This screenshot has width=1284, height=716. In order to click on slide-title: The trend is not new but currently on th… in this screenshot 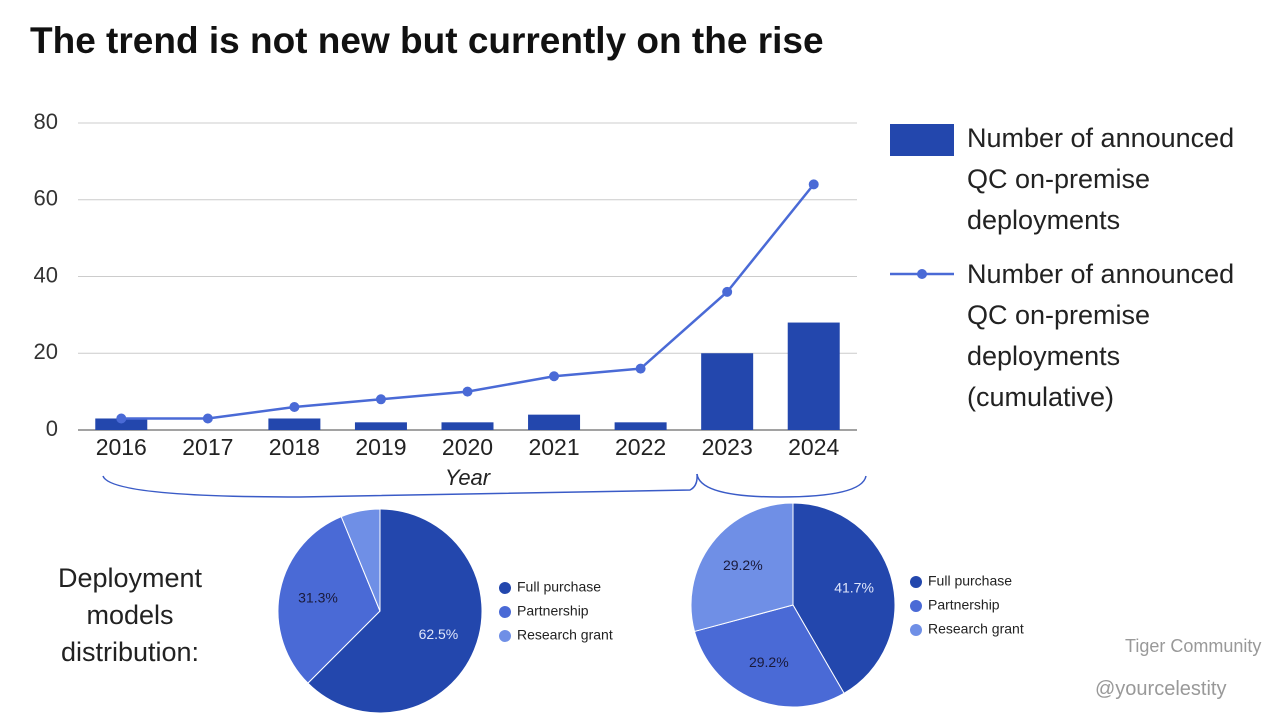, I will do `click(427, 40)`.